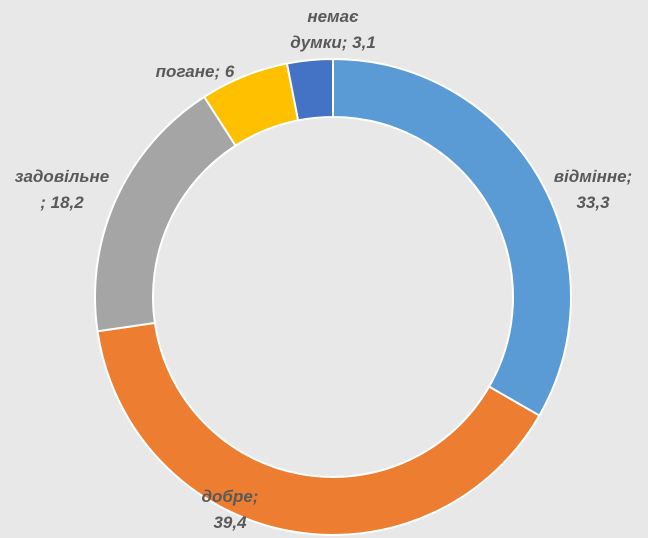  What do you see at coordinates (62, 189) in the screenshot?
I see `data-label: задовільне; 18,2` at bounding box center [62, 189].